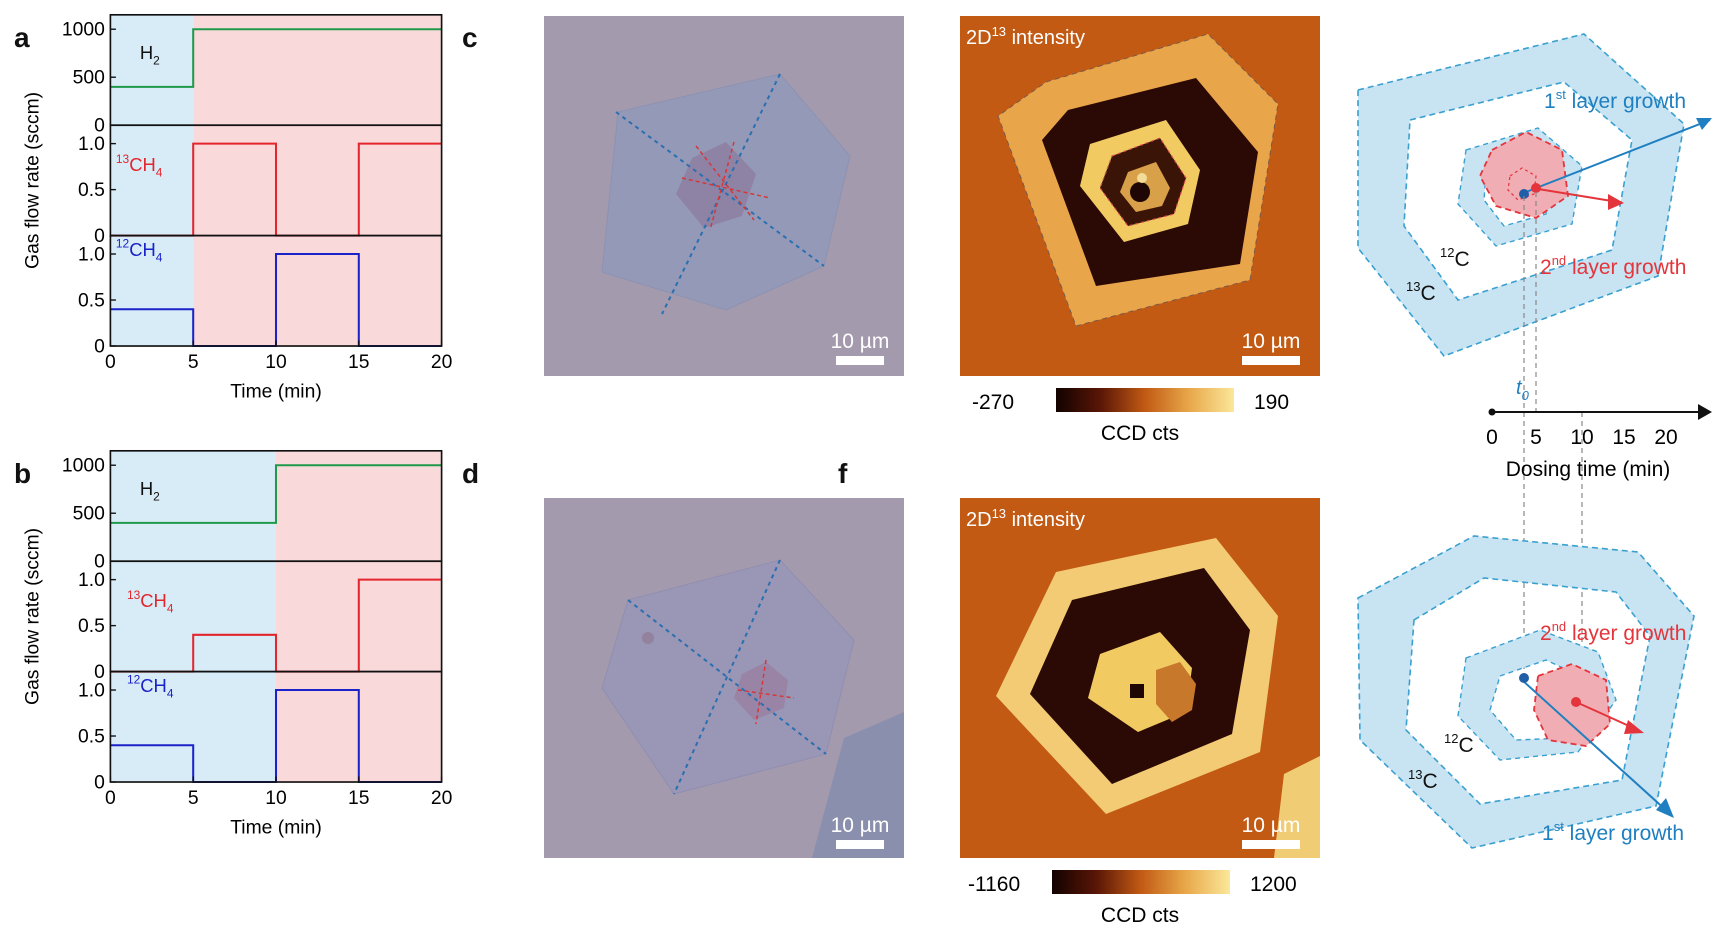 This screenshot has width=1730, height=940. Describe the element at coordinates (470, 37) in the screenshot. I see `panel-letter-c: c` at that location.